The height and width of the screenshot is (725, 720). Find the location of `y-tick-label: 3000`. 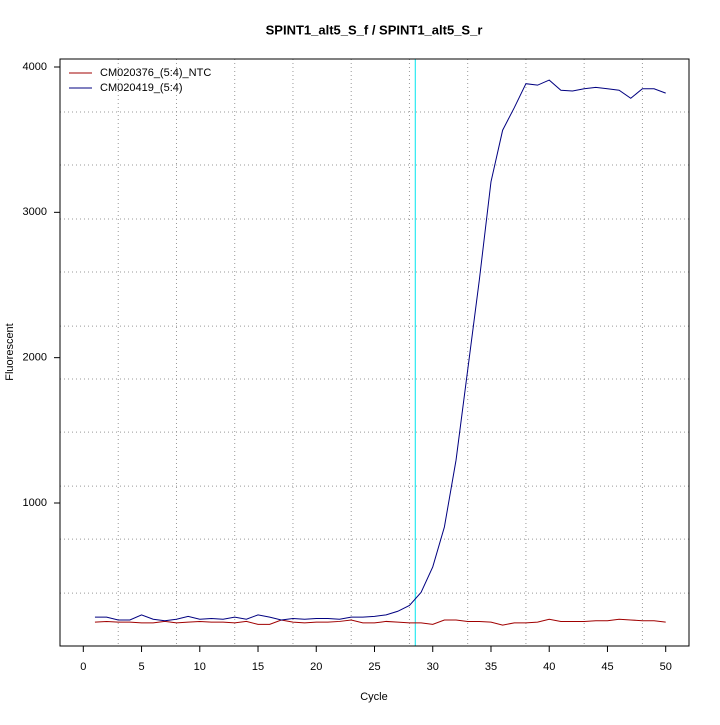

y-tick-label: 3000 is located at coordinates (35, 212).